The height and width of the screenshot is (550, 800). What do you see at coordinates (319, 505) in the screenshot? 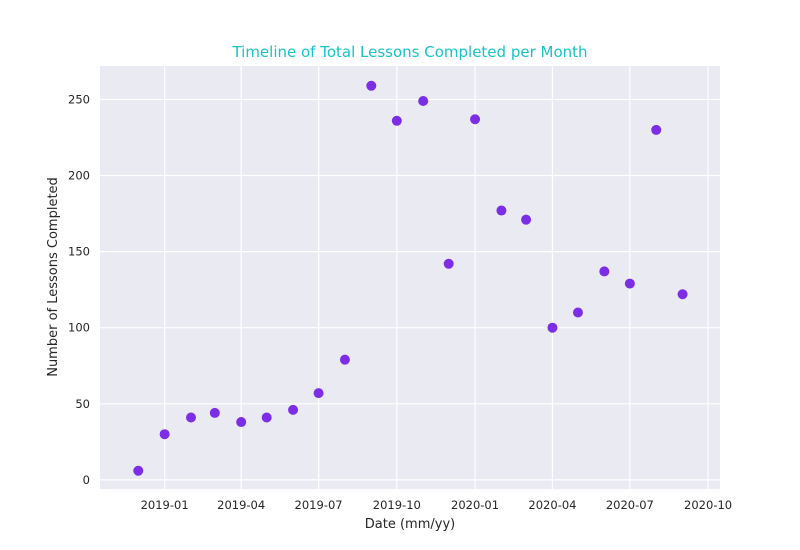
I see `x-tick-label: 2019-07` at bounding box center [319, 505].